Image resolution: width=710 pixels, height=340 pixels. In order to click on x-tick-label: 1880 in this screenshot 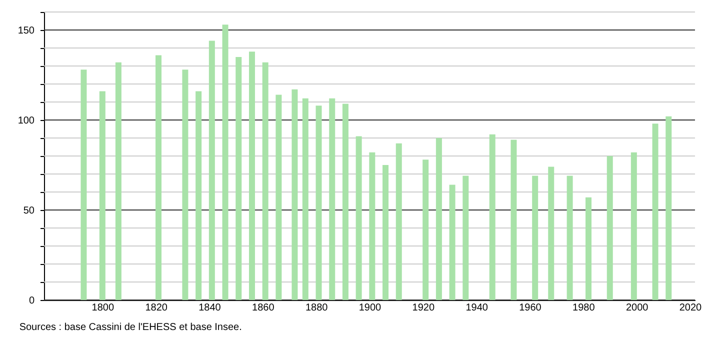, I will do `click(316, 308)`.